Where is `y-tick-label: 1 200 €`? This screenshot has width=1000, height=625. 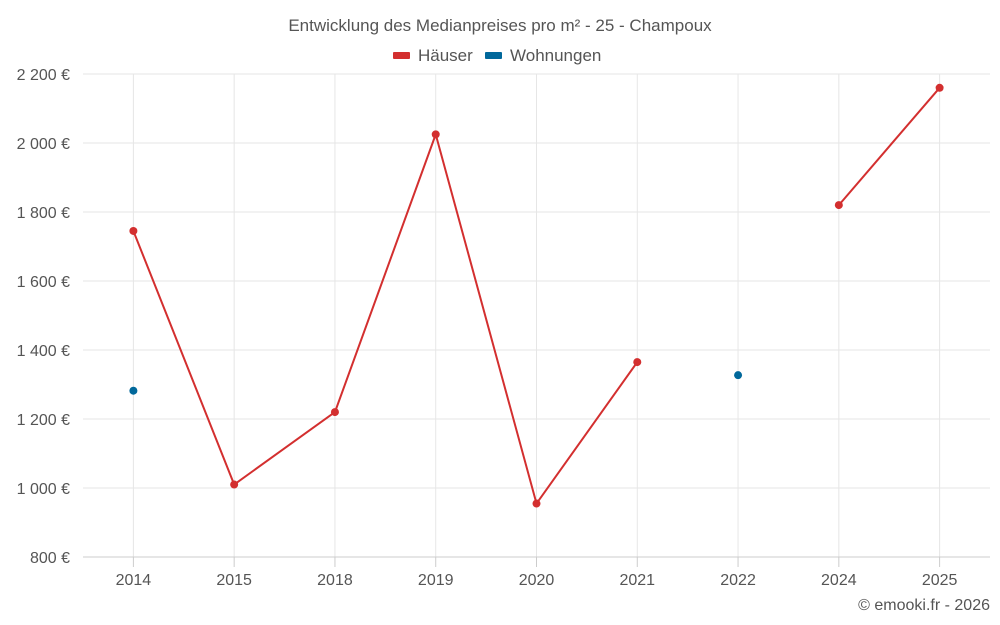 y-tick-label: 1 200 € is located at coordinates (43, 420).